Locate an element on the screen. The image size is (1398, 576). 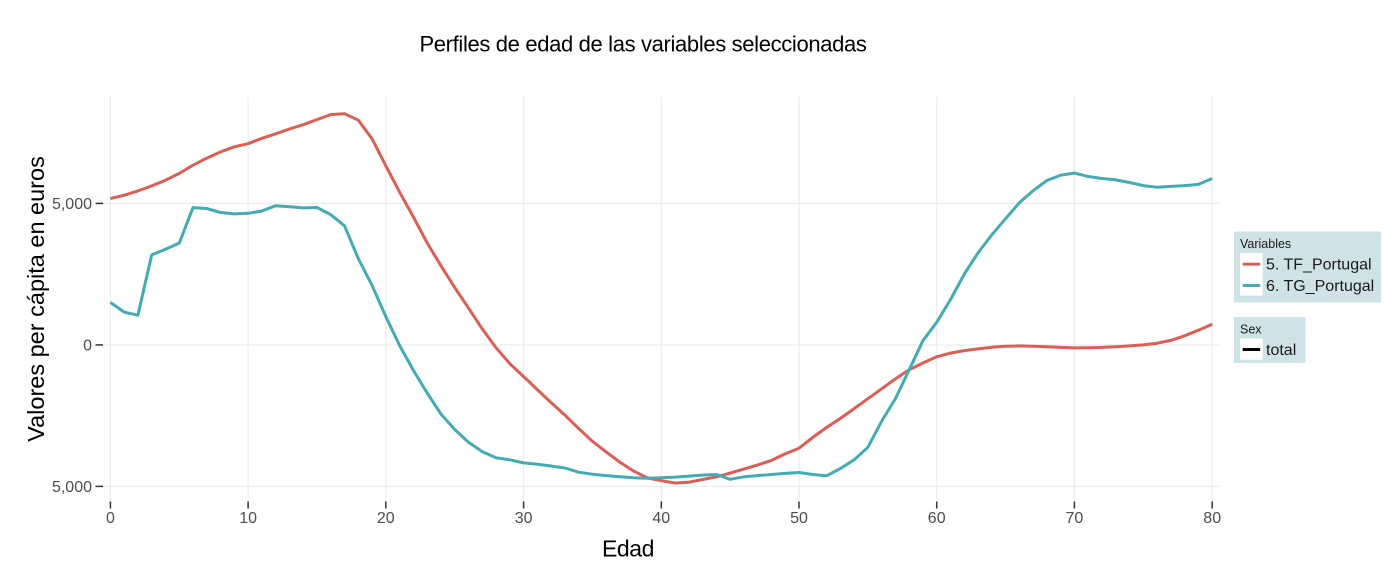
svg-text: 70 is located at coordinates (1075, 518).